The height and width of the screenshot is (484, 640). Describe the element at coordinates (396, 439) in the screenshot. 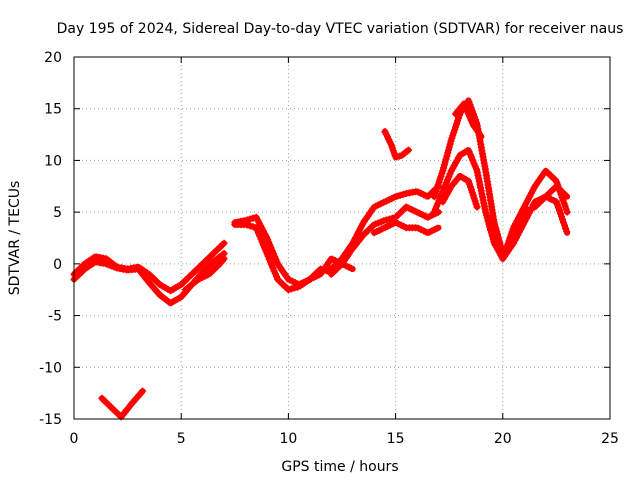

I see `x-tick-label: 15` at that location.